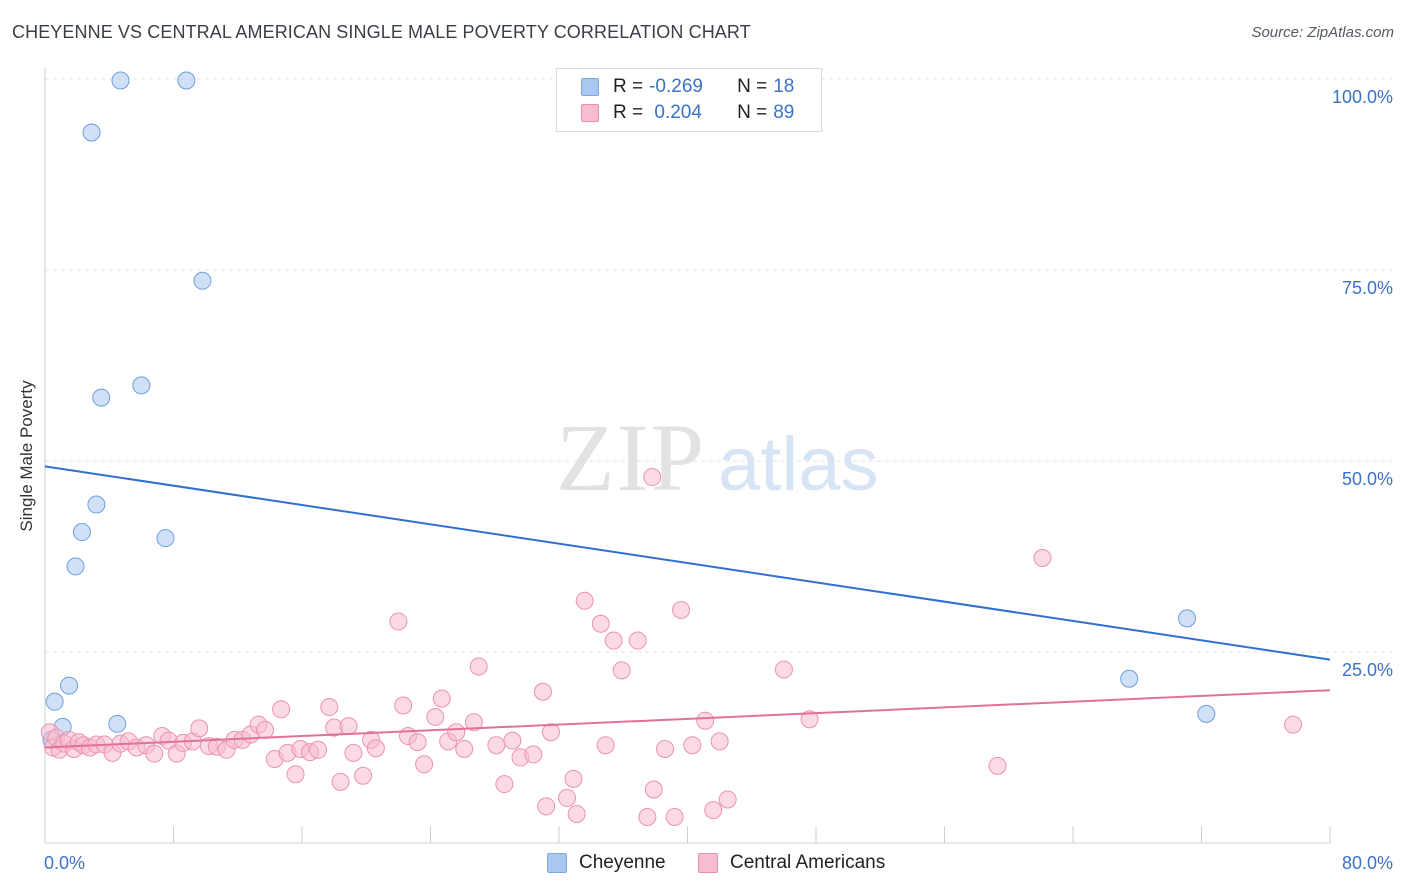  What do you see at coordinates (784, 112) in the screenshot?
I see `legend-n-value: 89` at bounding box center [784, 112].